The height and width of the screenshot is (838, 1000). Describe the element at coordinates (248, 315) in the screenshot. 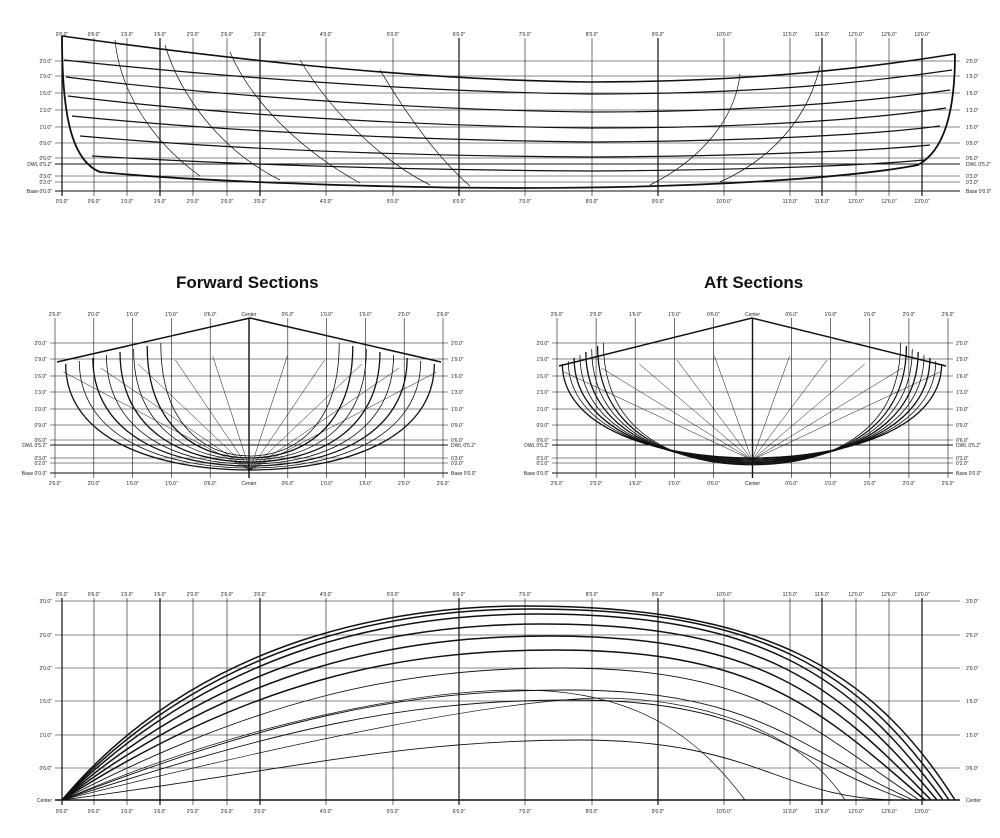

I see `buttock-label-top: Center` at that location.